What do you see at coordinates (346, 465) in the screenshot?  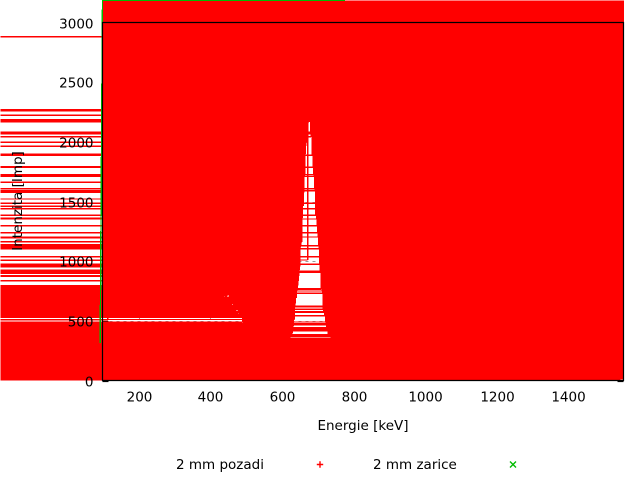 I see `chart-legend: 2 mm pozadi 2 mm zarice` at bounding box center [346, 465].